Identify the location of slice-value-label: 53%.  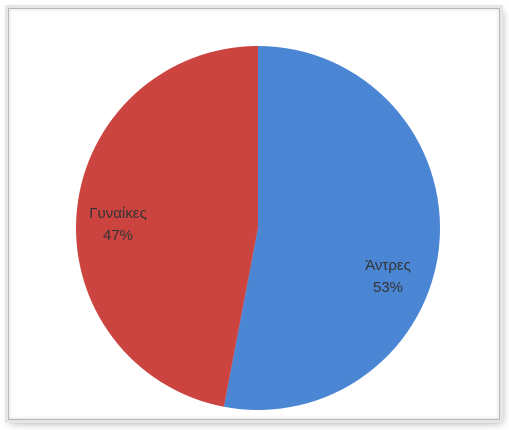
(388, 287).